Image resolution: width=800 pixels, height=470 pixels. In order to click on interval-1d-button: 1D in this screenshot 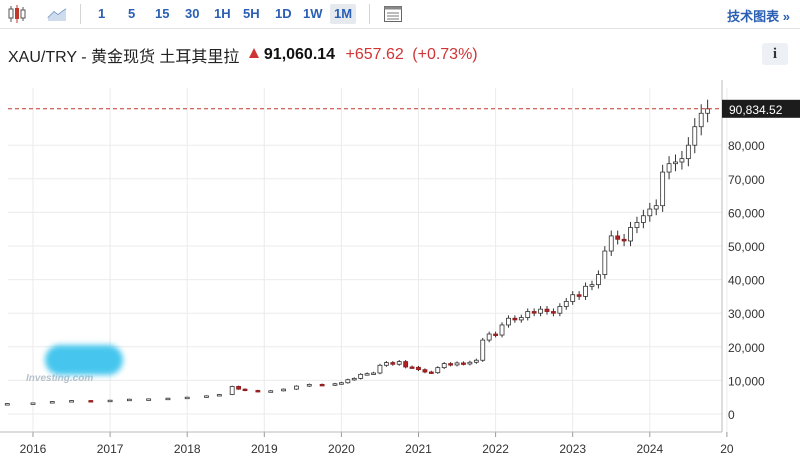, I will do `click(283, 13)`.